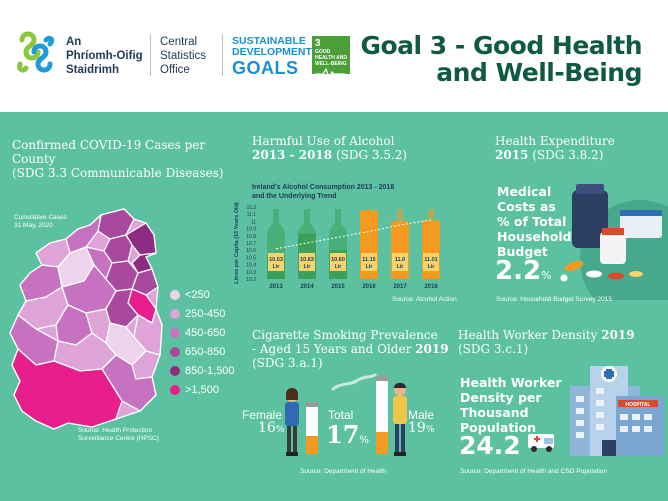 The width and height of the screenshot is (668, 501). Describe the element at coordinates (307, 260) in the screenshot. I see `bottle-value-label: 10.83` at that location.